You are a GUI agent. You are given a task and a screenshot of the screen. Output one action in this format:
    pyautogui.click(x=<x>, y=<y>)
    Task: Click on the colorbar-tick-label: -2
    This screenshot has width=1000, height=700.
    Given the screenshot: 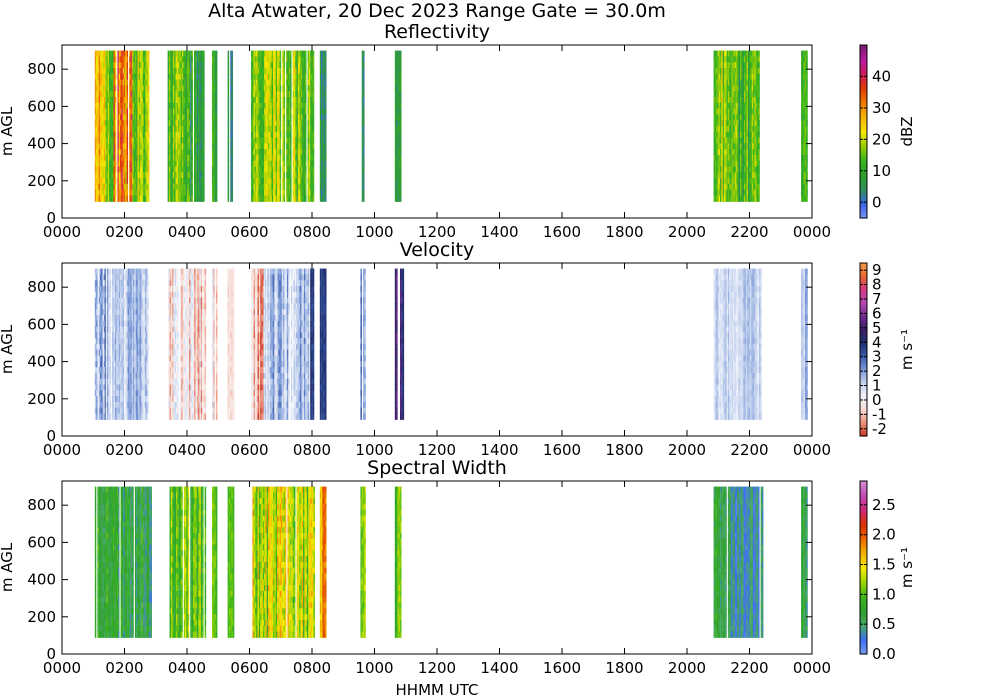 What is the action you would take?
    pyautogui.click(x=879, y=429)
    